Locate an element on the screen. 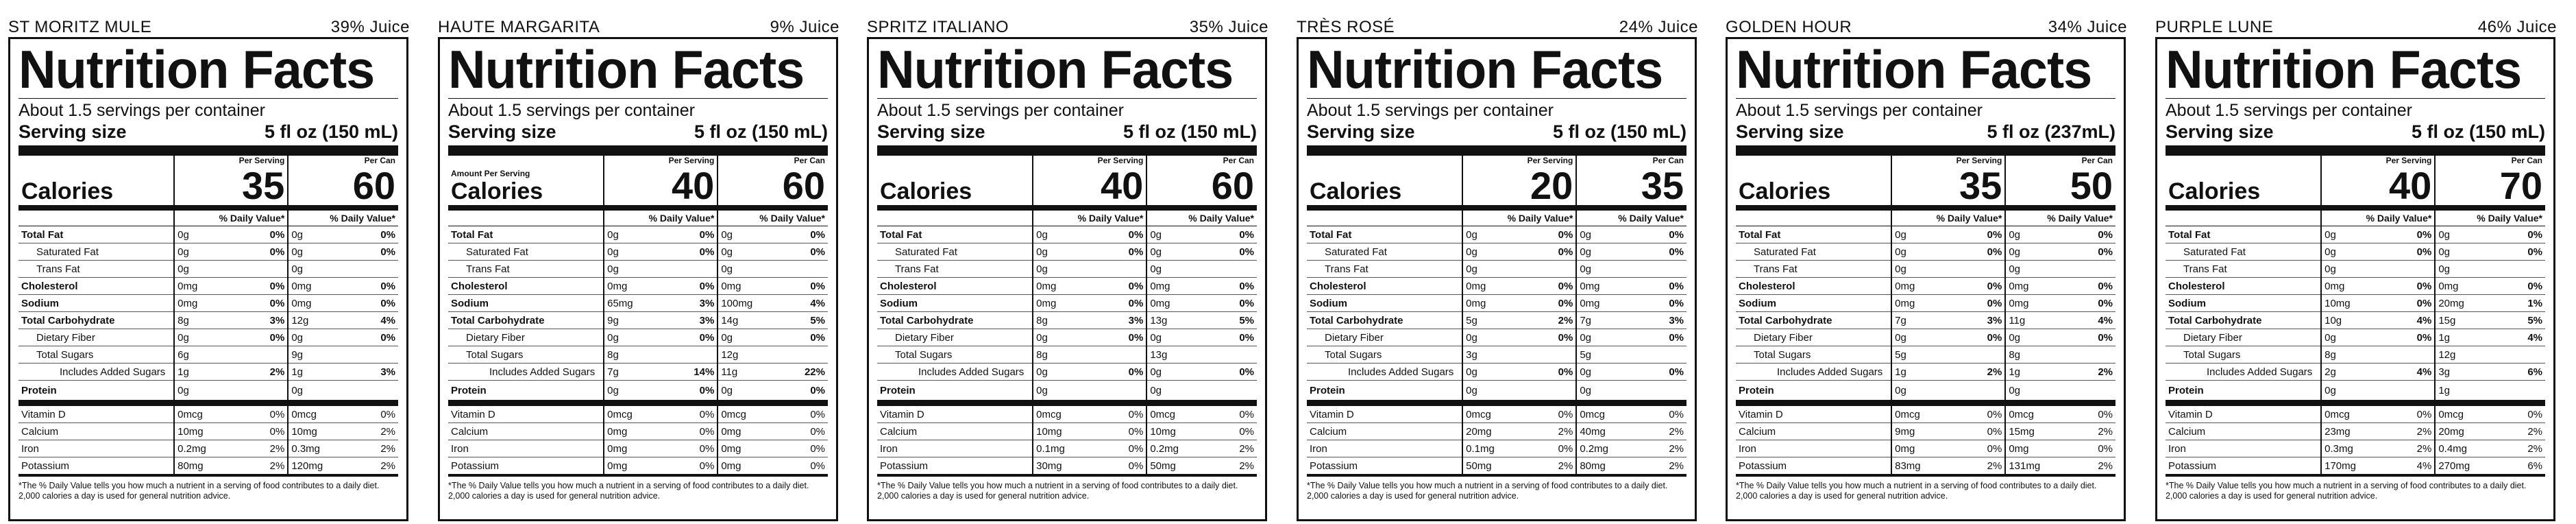  calories-per-serving: 40 is located at coordinates (1122, 185).